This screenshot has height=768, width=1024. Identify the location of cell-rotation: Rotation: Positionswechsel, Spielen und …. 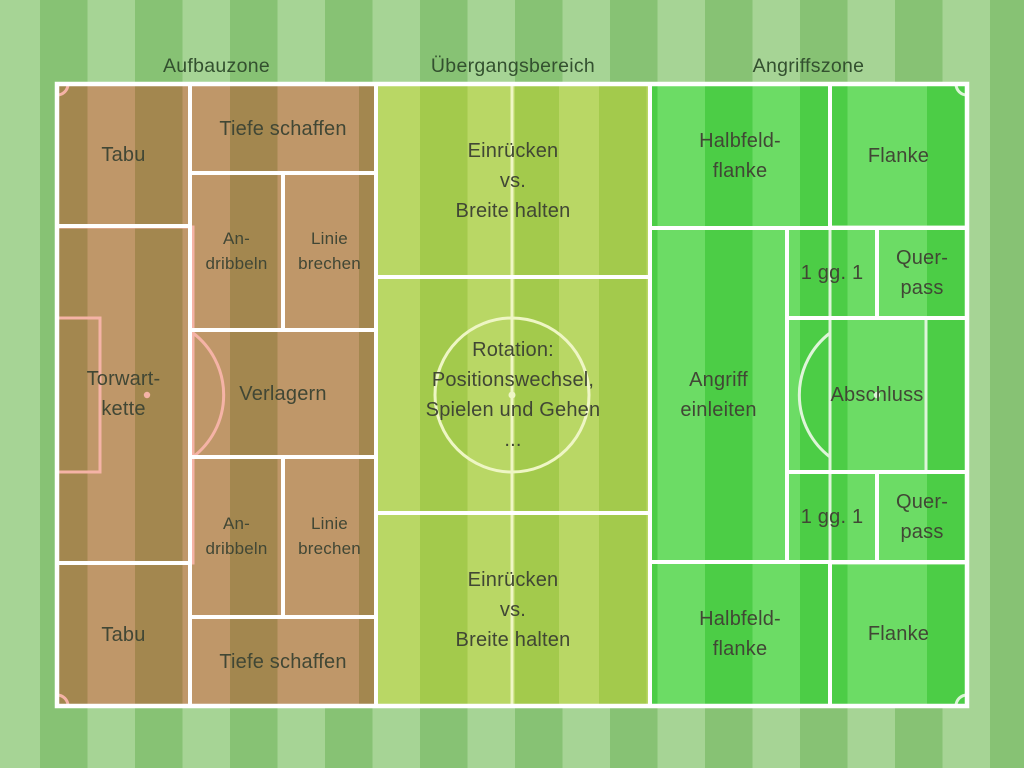
(513, 395).